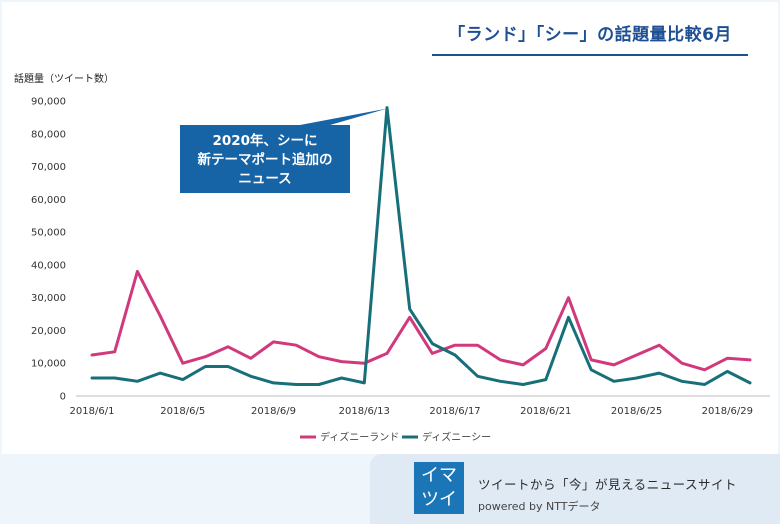  What do you see at coordinates (264, 140) in the screenshot?
I see `annotation-text-line: 2020年、シーに` at bounding box center [264, 140].